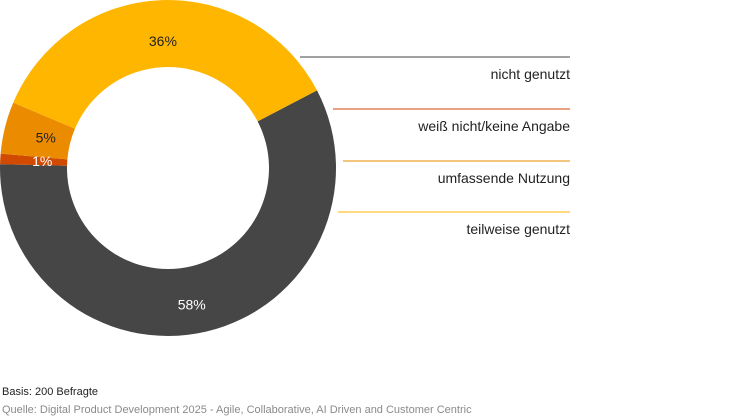 The image size is (753, 420). I want to click on legend-entry-label: weiß nicht/keine Angabe, so click(493, 126).